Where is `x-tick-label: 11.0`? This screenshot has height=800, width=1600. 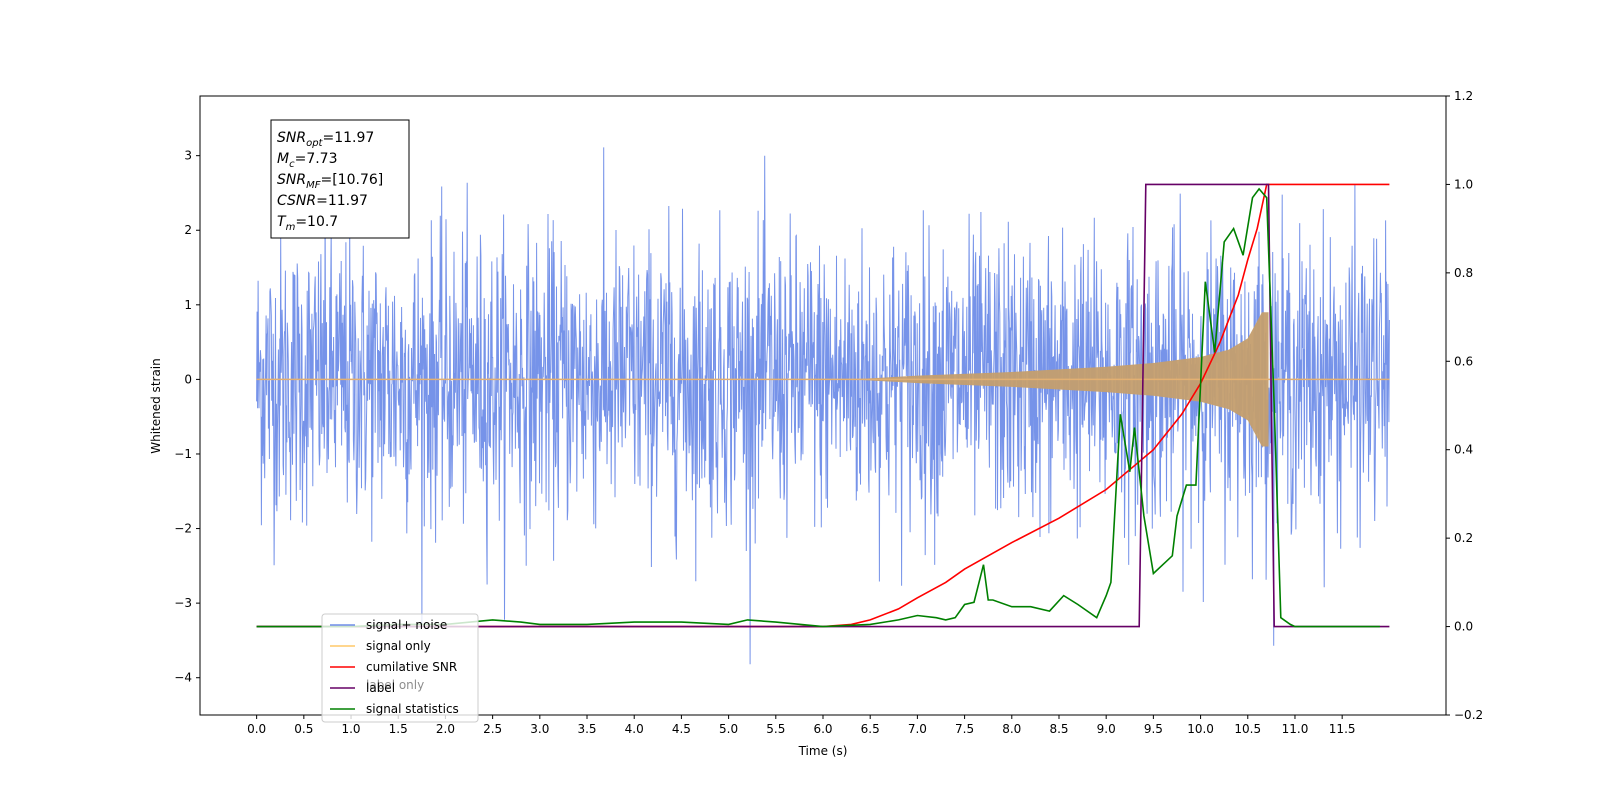
x-tick-label: 11.0 is located at coordinates (1295, 729).